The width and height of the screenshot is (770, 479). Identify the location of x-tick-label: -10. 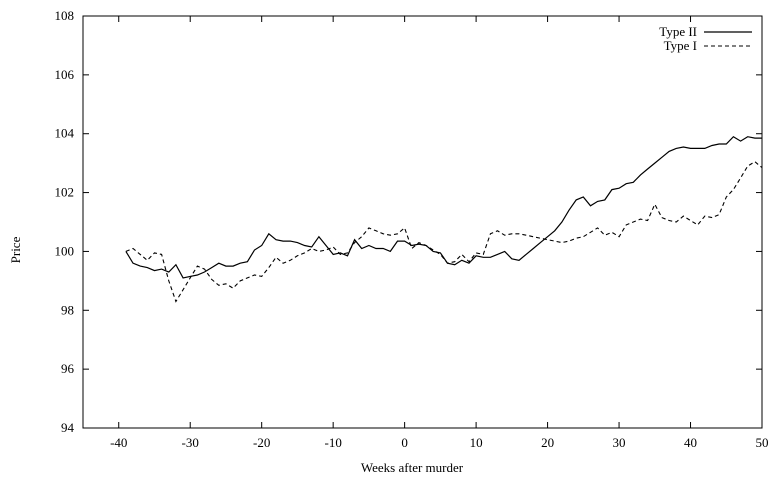
(332, 442).